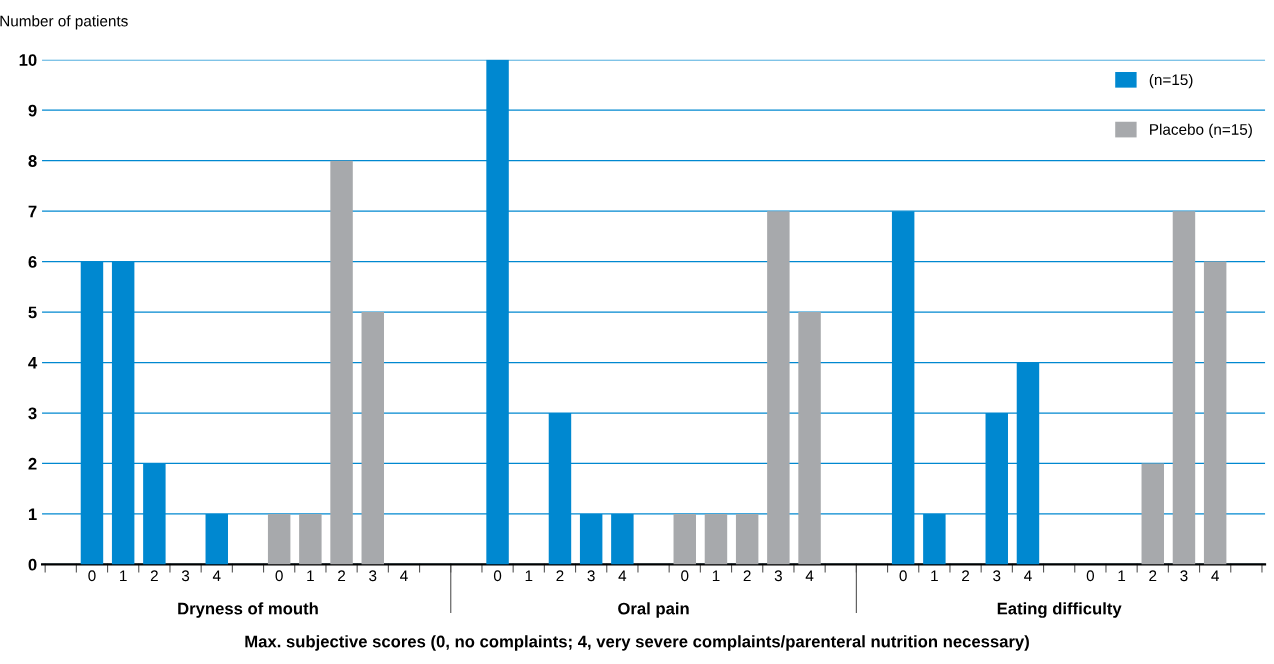 This screenshot has height=664, width=1274. I want to click on y-tick-label: 9, so click(32, 110).